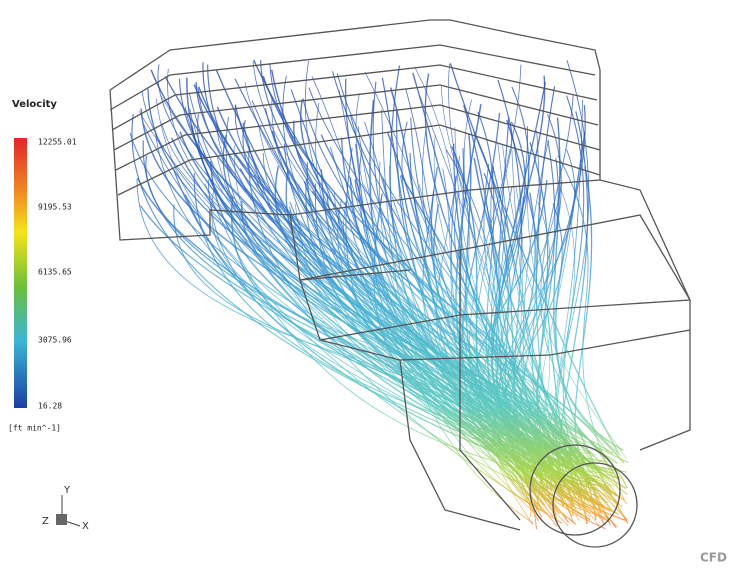 This screenshot has height=572, width=752. What do you see at coordinates (57, 142) in the screenshot?
I see `legend-label: 12255.01` at bounding box center [57, 142].